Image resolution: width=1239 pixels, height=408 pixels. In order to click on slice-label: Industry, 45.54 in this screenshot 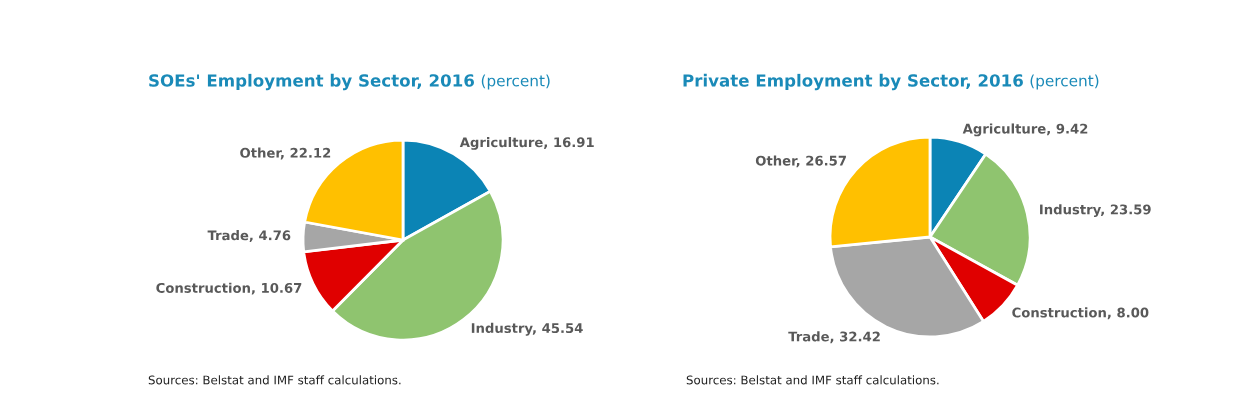, I will do `click(527, 329)`.